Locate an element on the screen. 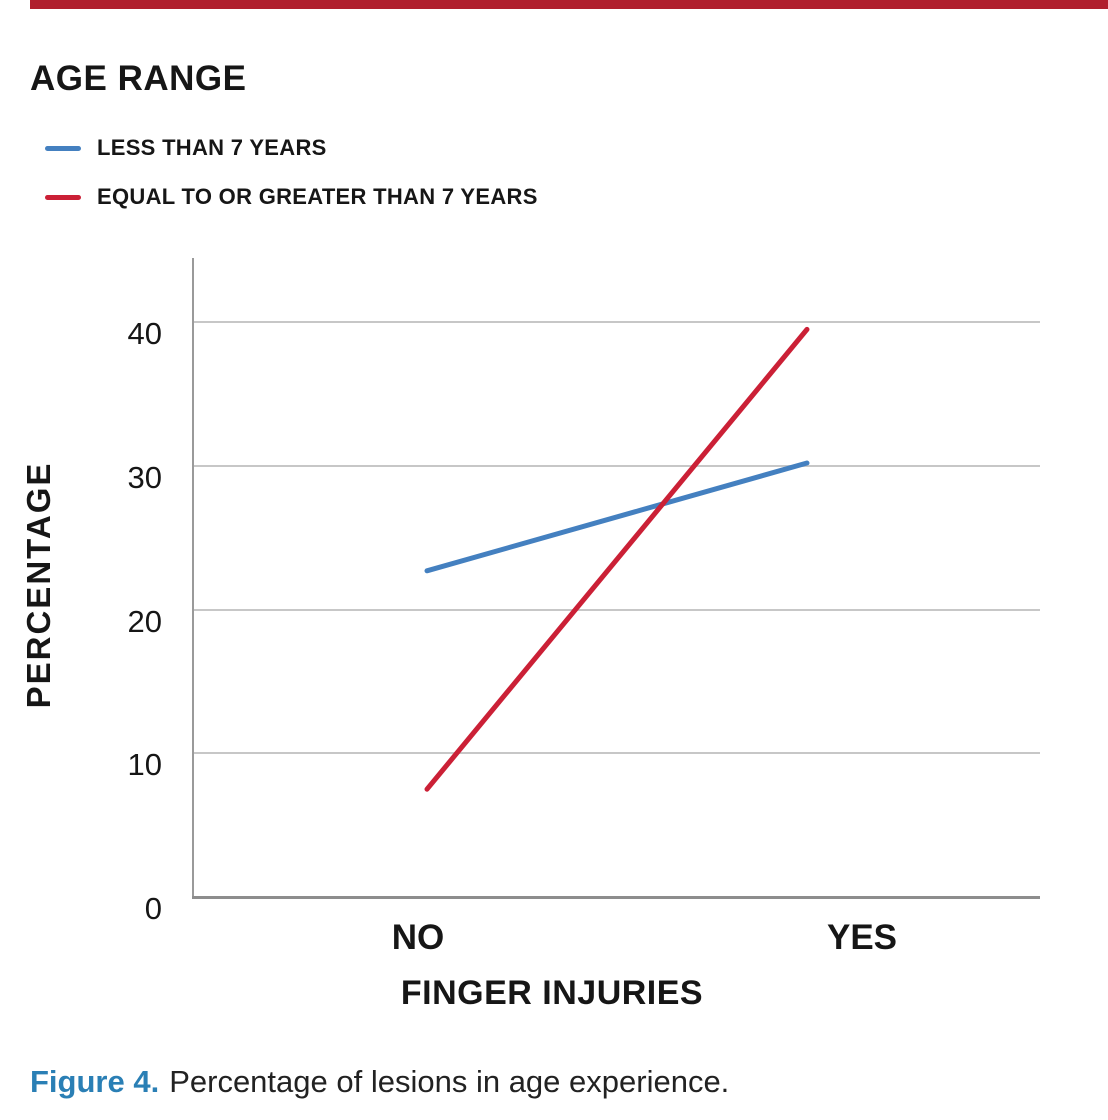 This screenshot has height=1120, width=1108. caption-text: Percentage of lesions in age experience. is located at coordinates (449, 1081).